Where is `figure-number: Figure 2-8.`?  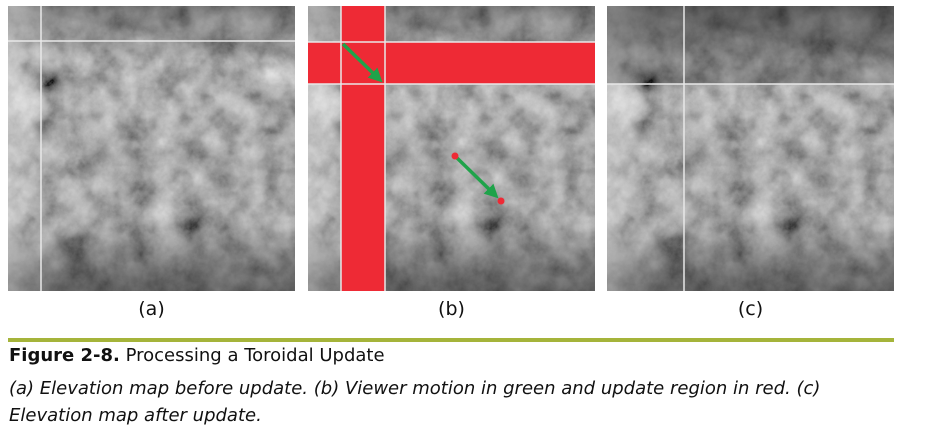
figure-number: Figure 2-8. is located at coordinates (64, 355).